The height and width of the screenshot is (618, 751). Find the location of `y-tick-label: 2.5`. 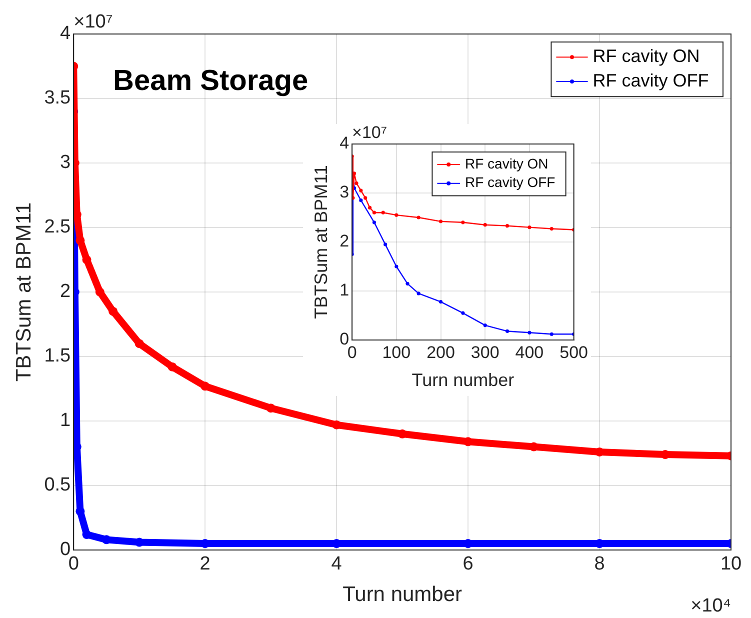

y-tick-label: 2.5 is located at coordinates (57, 227).